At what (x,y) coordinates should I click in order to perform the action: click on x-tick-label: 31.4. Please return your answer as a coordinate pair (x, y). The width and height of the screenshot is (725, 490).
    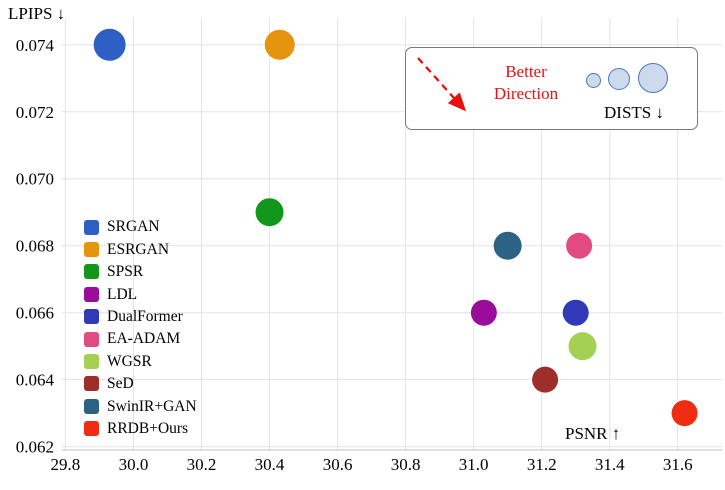
    Looking at the image, I should click on (610, 464).